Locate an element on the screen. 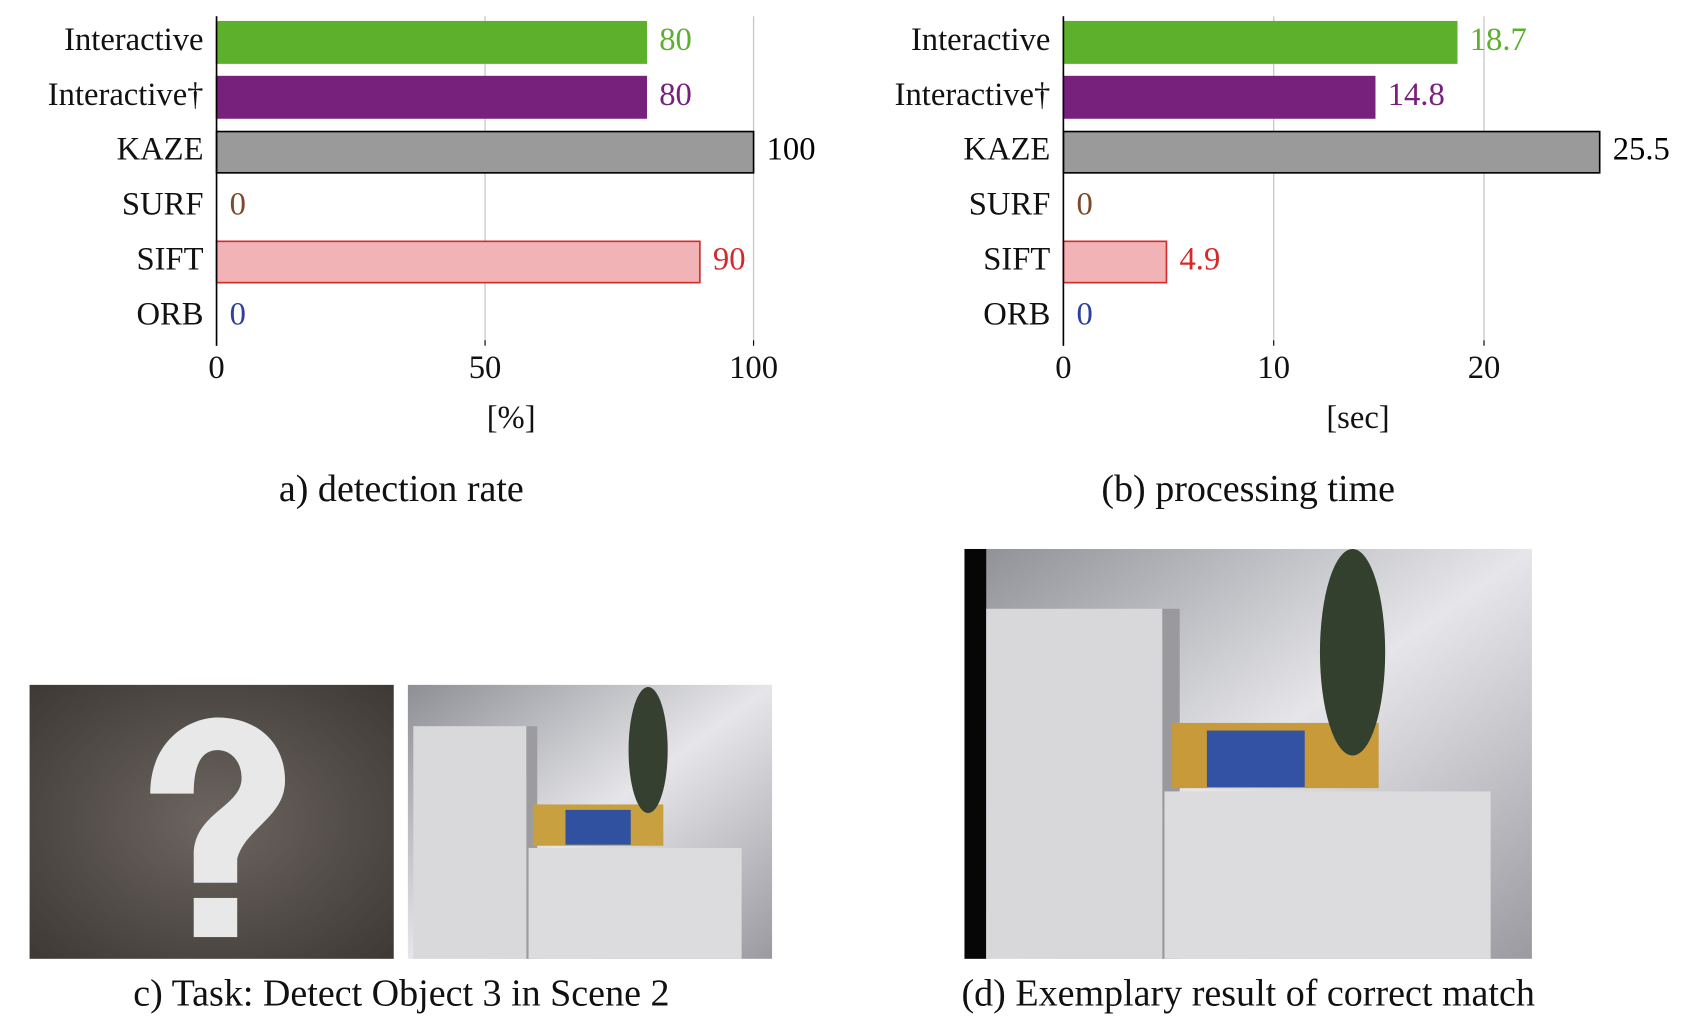 This screenshot has height=1036, width=1705. panel-caption: (d) Exemplary result of correct match is located at coordinates (1248, 994).